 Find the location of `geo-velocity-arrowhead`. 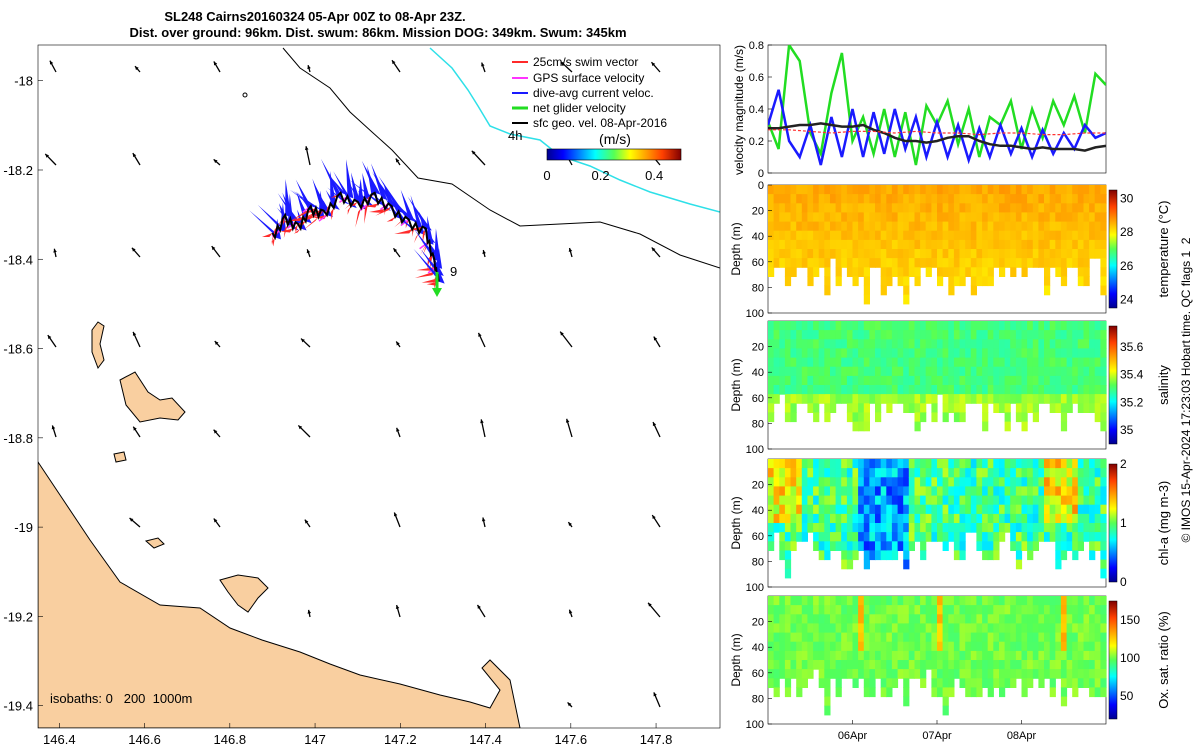

geo-velocity-arrowhead is located at coordinates (650, 604).